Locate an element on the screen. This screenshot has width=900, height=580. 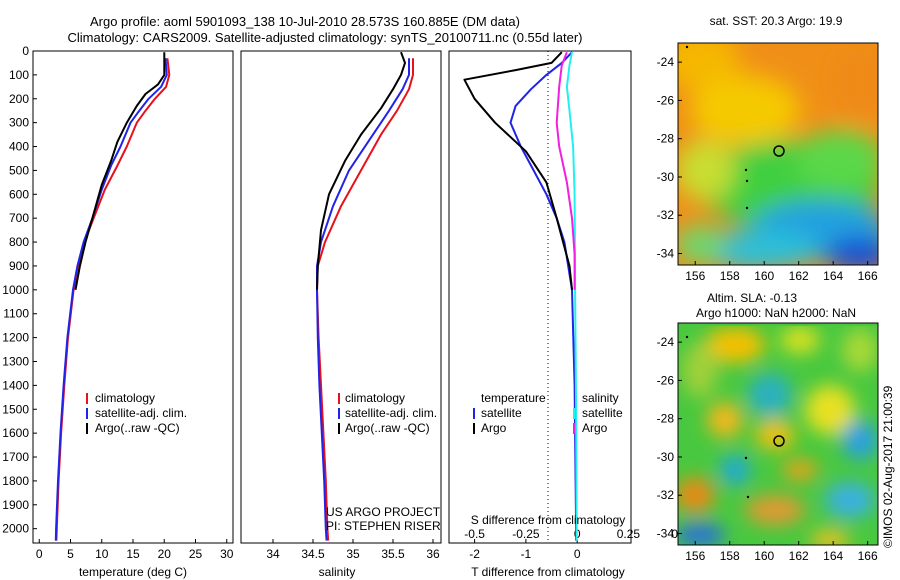
y-tick-label: 400 is located at coordinates (19, 147).